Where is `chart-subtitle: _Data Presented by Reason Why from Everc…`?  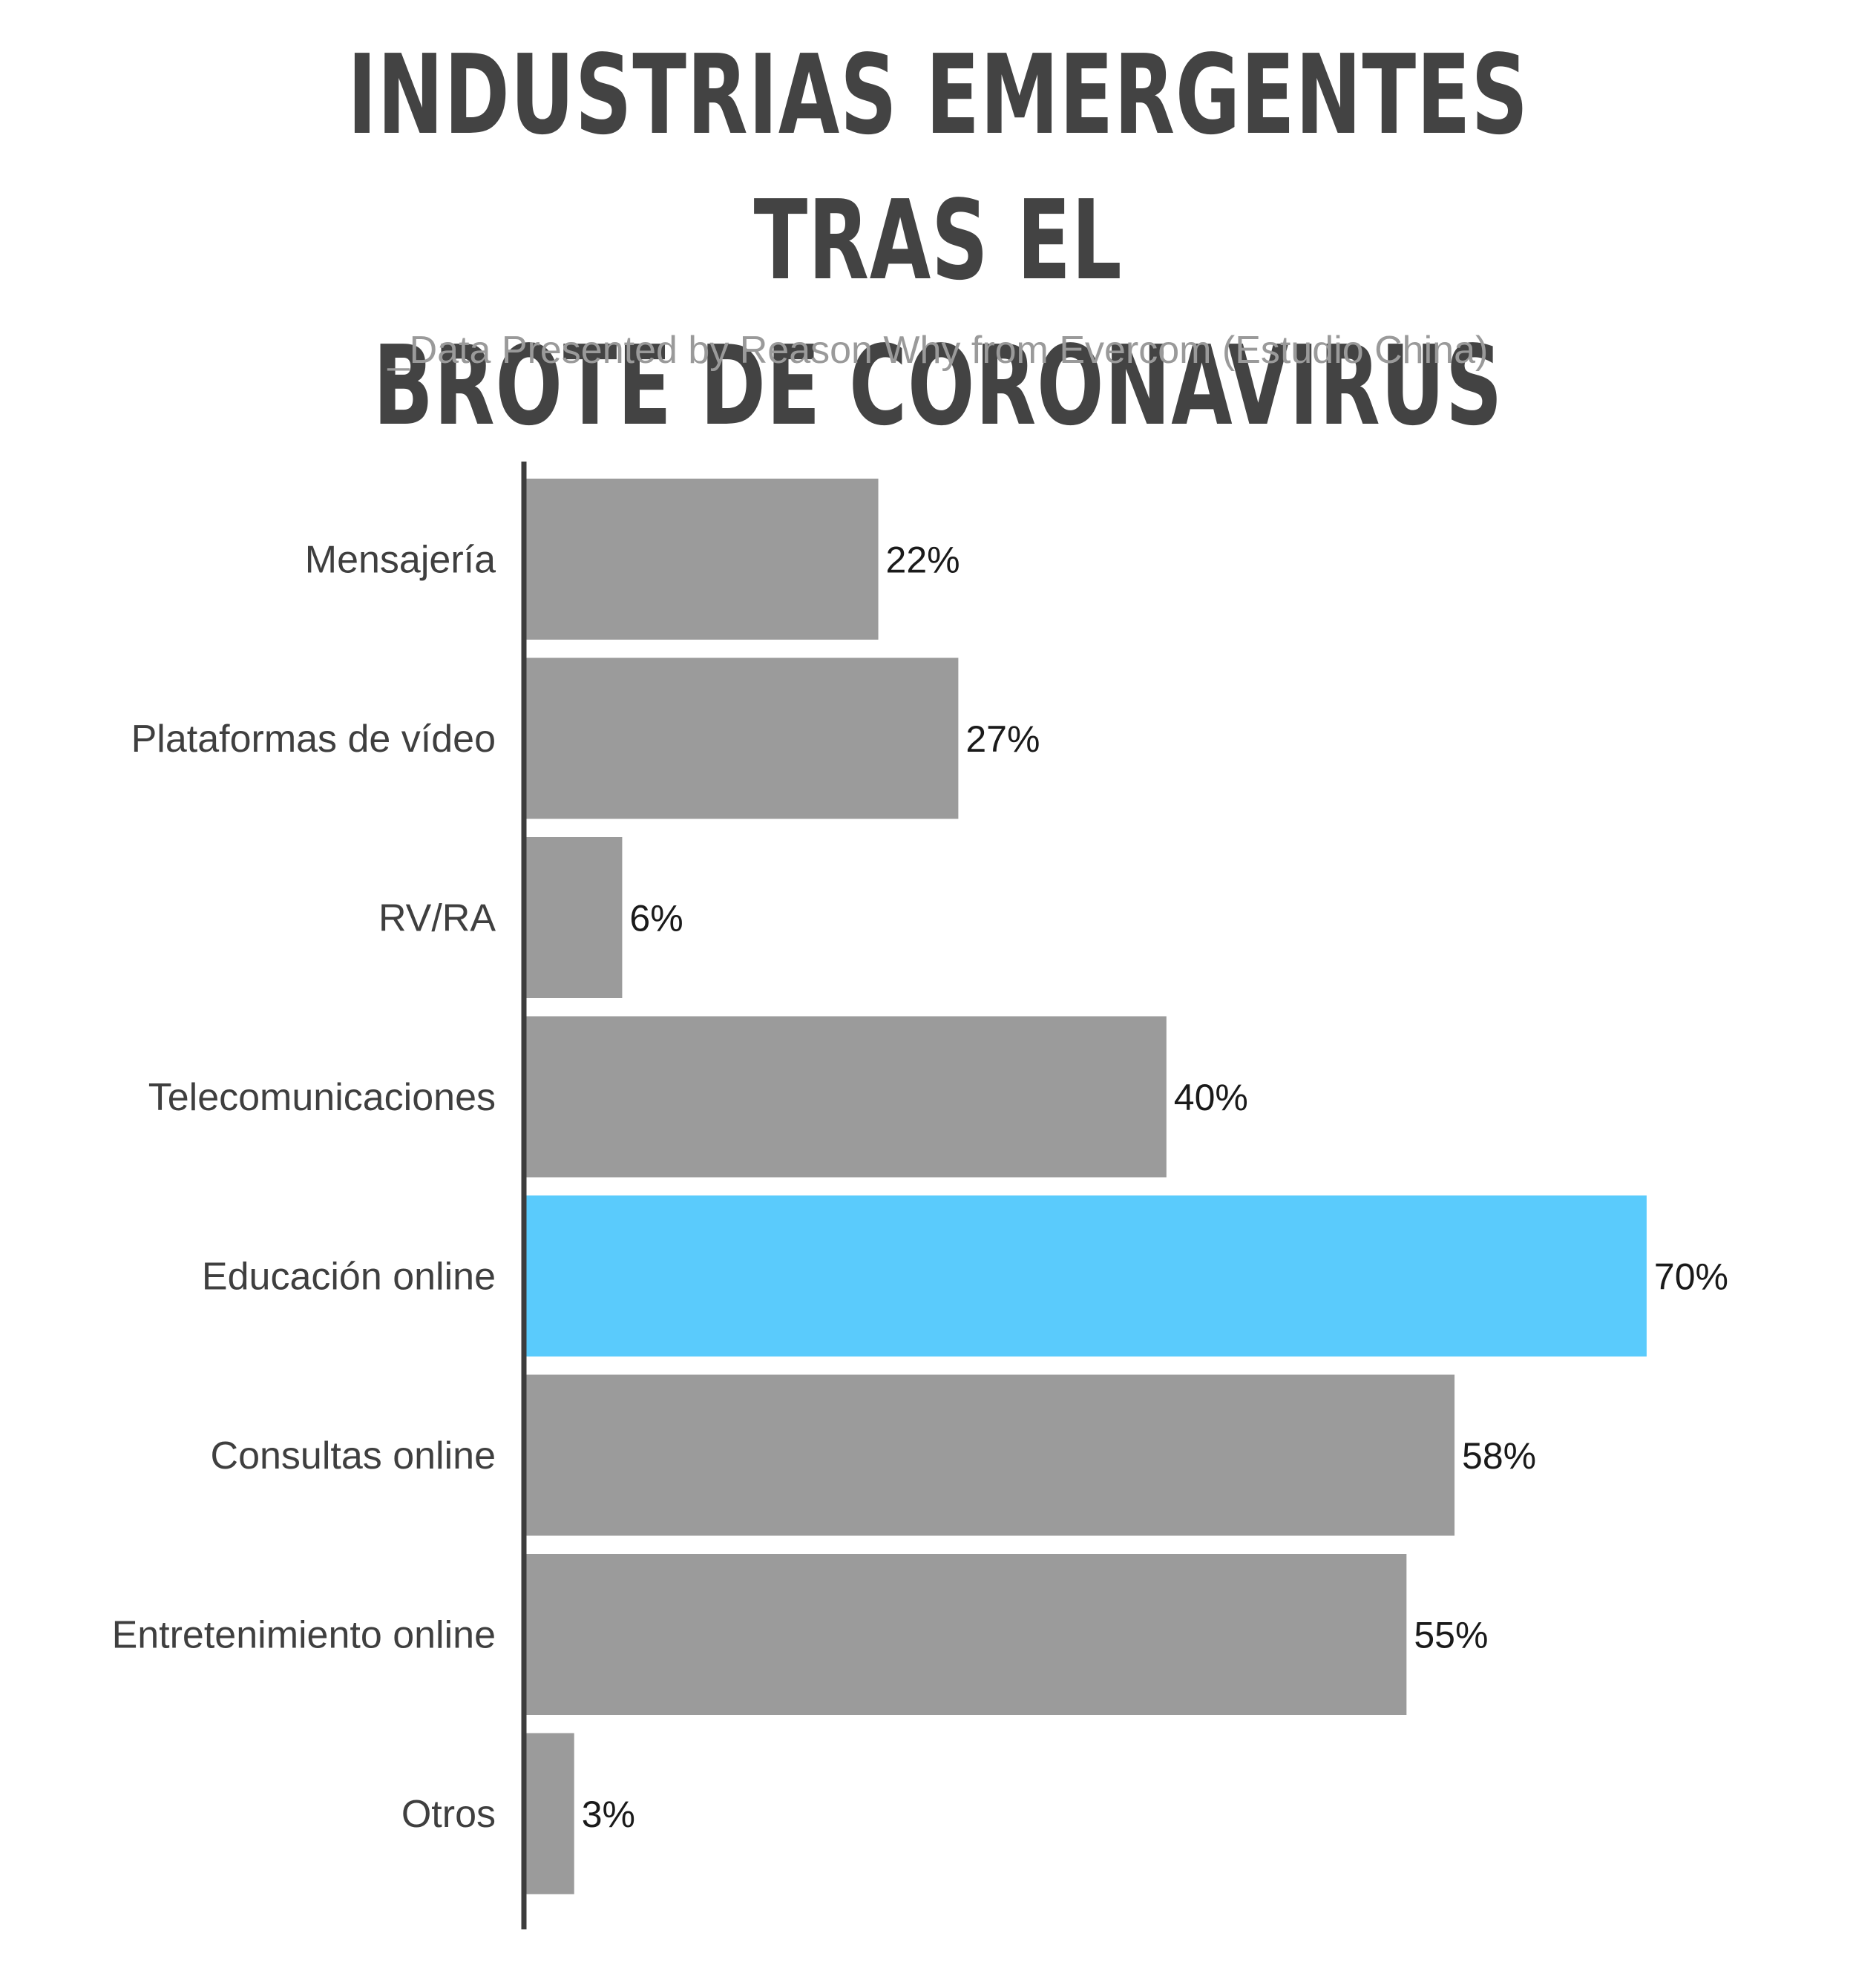 chart-subtitle: _Data Presented by Reason Why from Everc… is located at coordinates (938, 350).